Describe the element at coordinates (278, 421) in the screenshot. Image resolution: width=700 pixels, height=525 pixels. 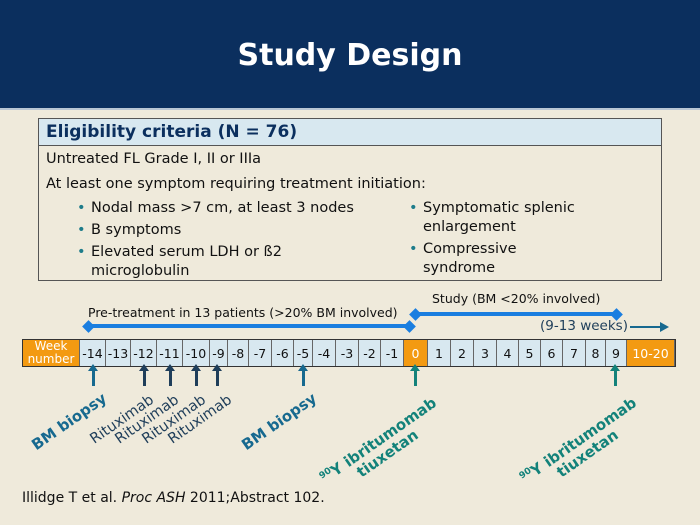
I see `bm-biopsy-label: BM biopsy` at that location.